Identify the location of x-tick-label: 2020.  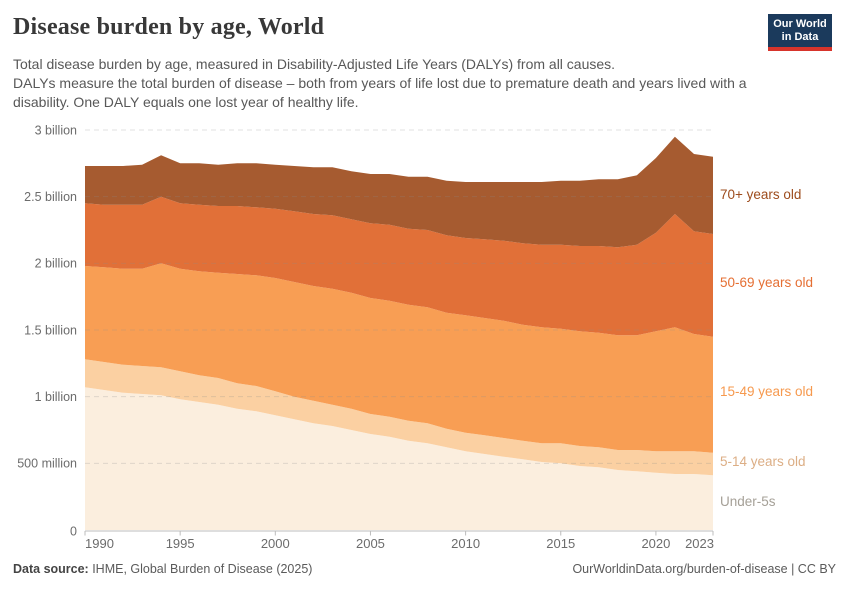
(655, 543).